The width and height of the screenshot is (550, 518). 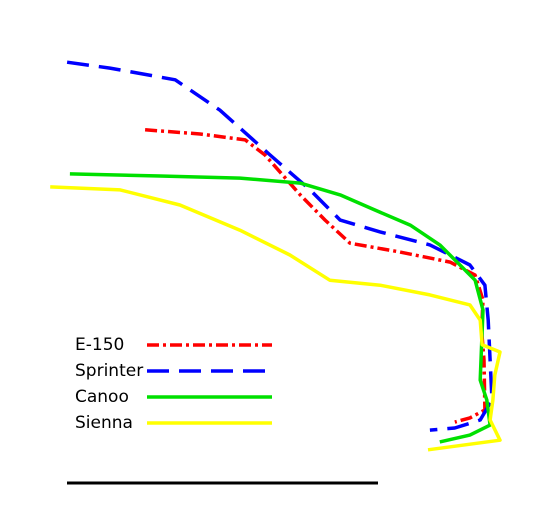 What do you see at coordinates (104, 423) in the screenshot?
I see `legend-label: Sienna` at bounding box center [104, 423].